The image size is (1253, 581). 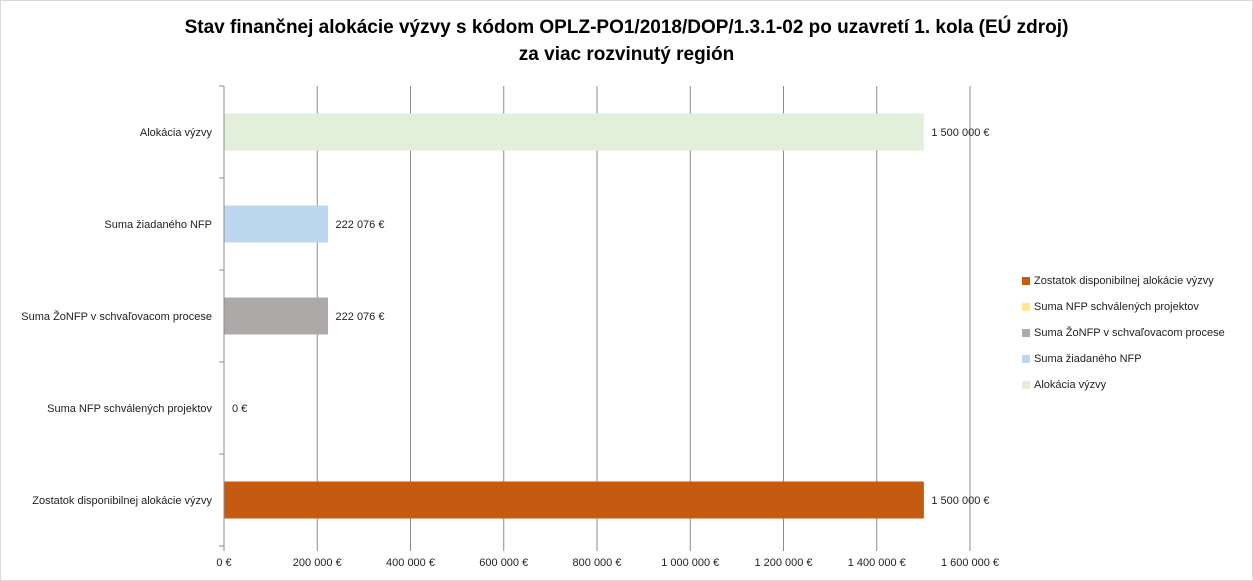 What do you see at coordinates (503, 563) in the screenshot?
I see `x-tick-label: 600 000 €` at bounding box center [503, 563].